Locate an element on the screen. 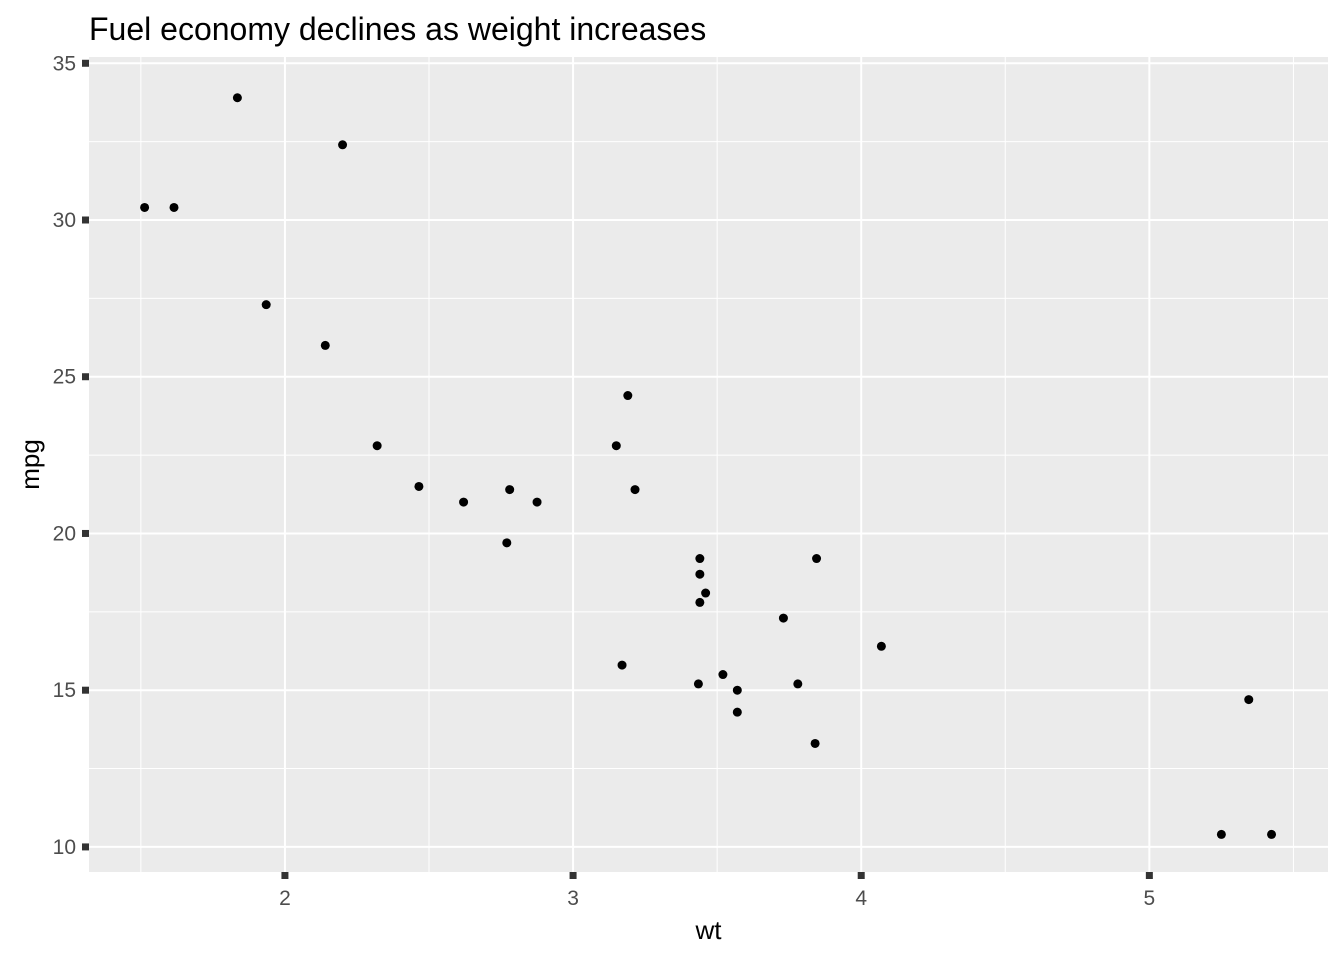 The width and height of the screenshot is (1344, 960). y-tick-label: 15 is located at coordinates (64, 690).